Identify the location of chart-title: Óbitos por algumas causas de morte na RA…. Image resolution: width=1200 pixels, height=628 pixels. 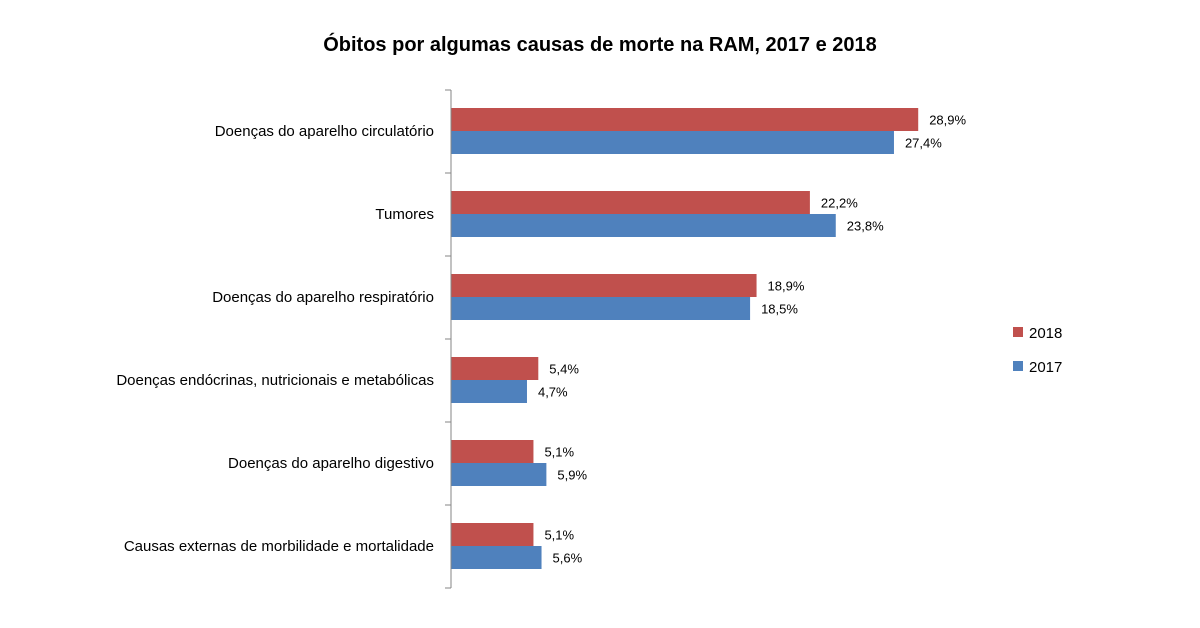
(600, 45).